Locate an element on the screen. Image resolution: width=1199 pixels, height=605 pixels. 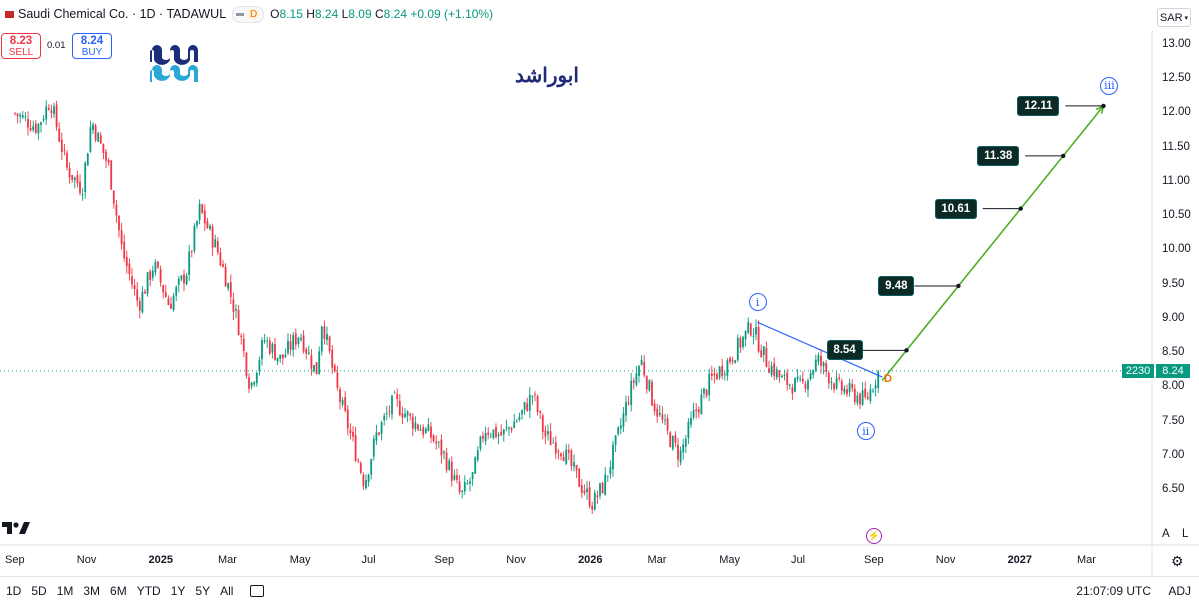
time-tick-label: Sep is located at coordinates (444, 560).